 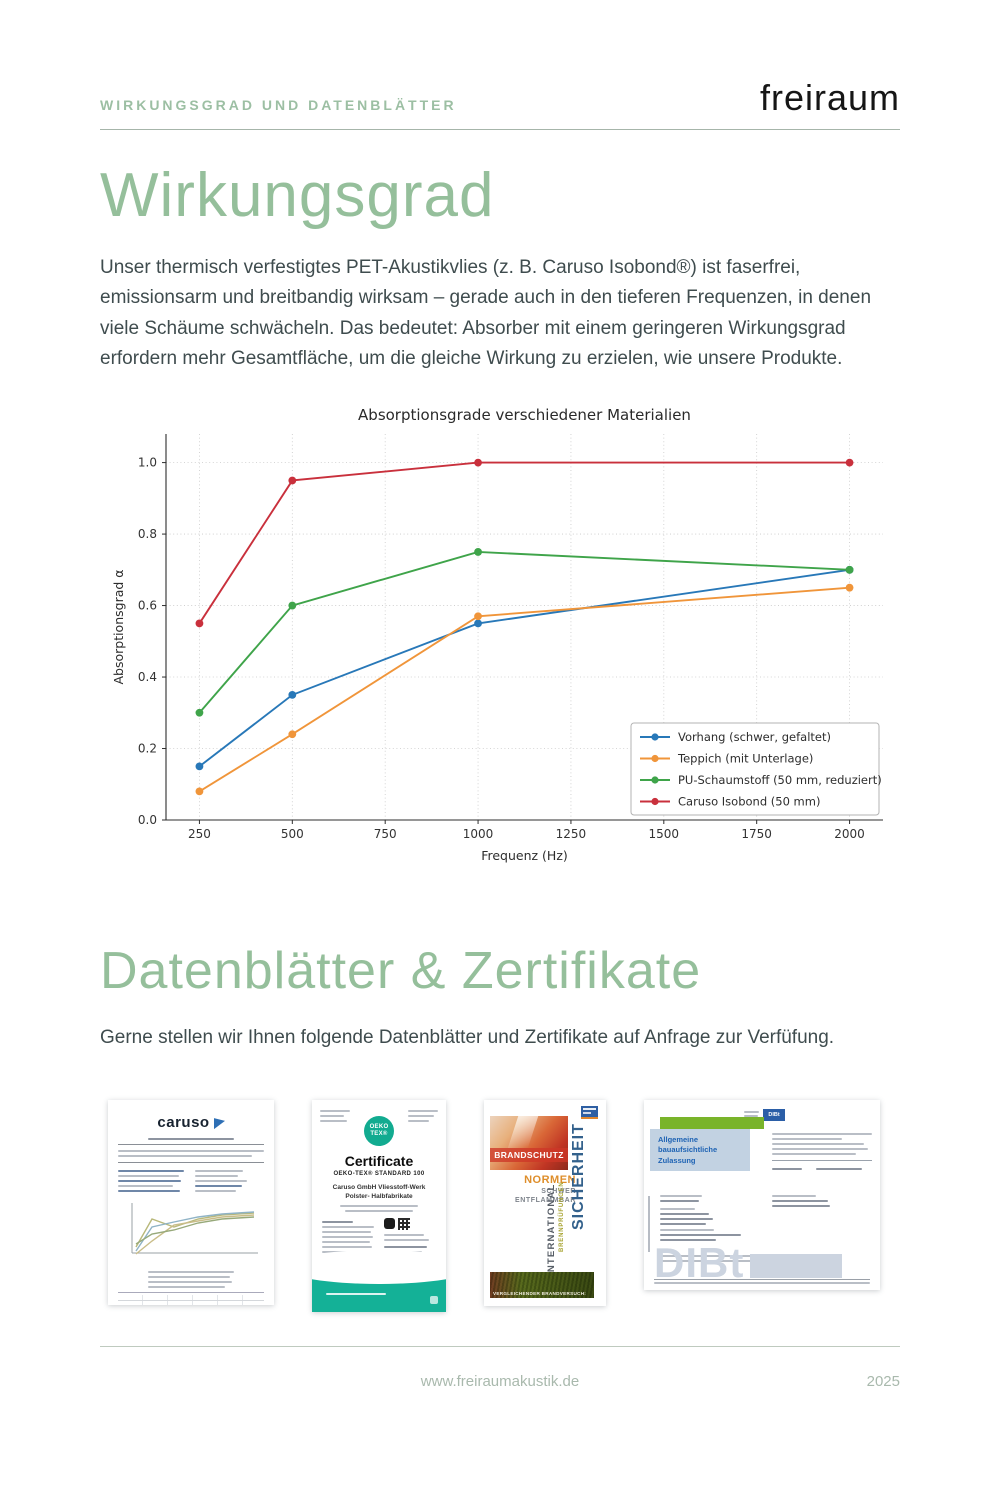 What do you see at coordinates (219, 1122) in the screenshot?
I see `caruso-sail-icon` at bounding box center [219, 1122].